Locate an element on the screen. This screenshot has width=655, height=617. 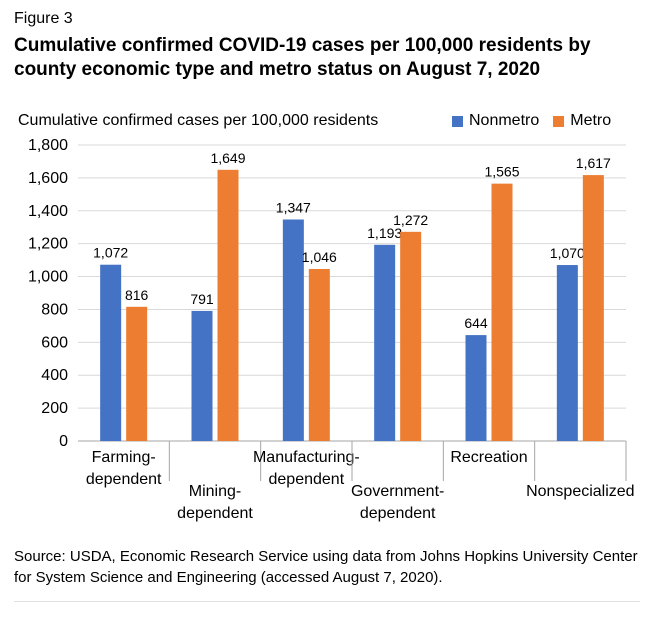
data-label: 1,565 is located at coordinates (501, 172).